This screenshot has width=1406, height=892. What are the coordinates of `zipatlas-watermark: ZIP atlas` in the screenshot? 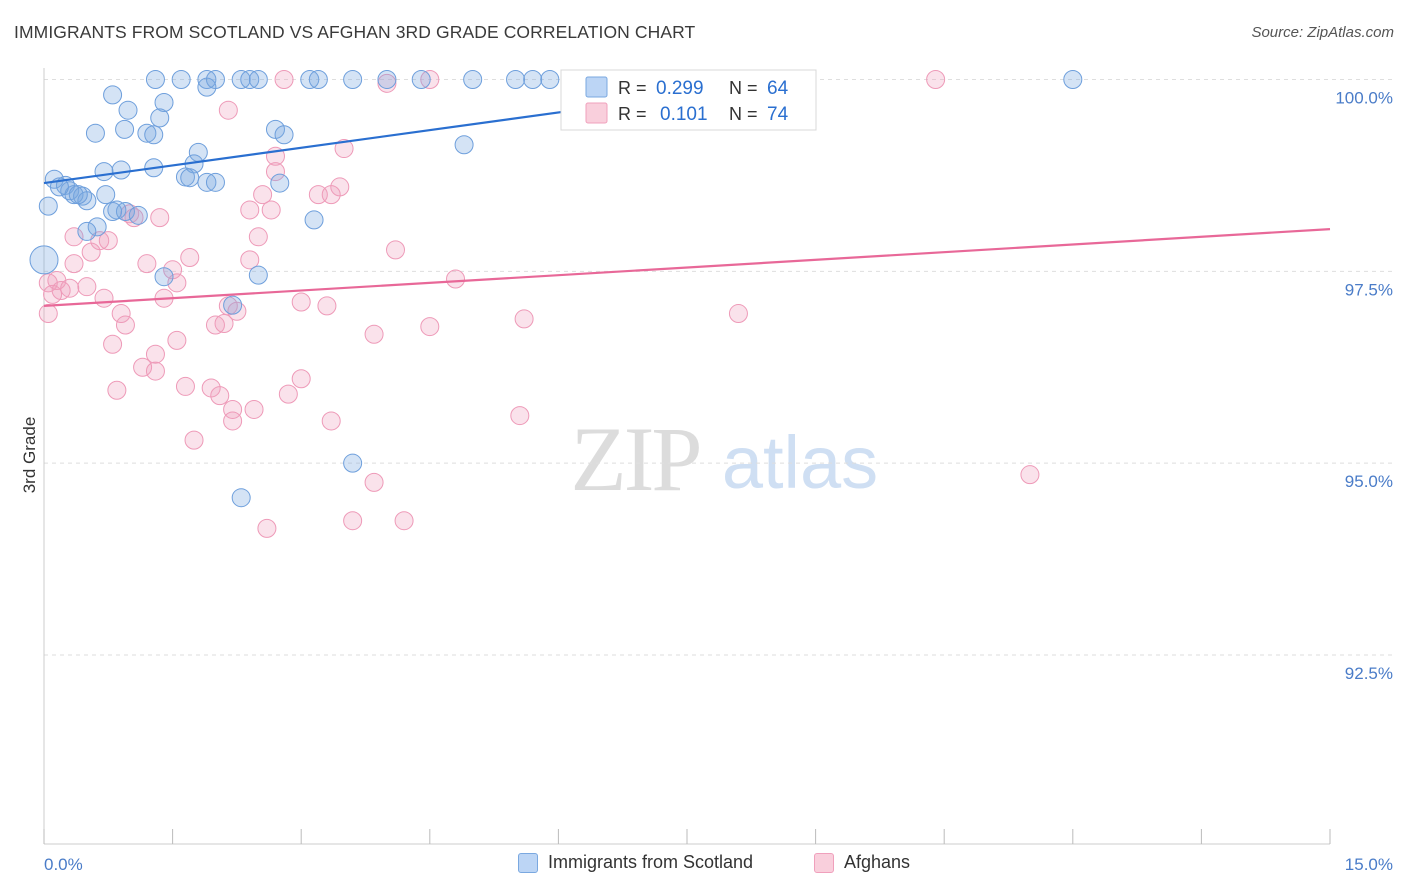 It's located at (725, 459).